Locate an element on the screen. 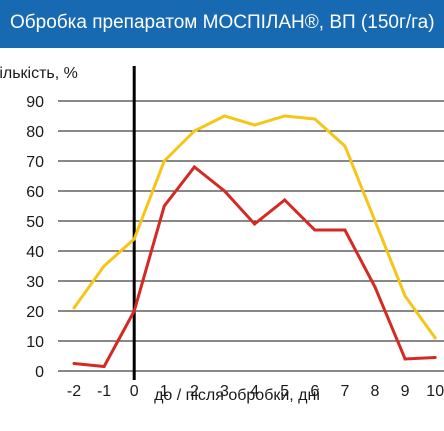 The image size is (444, 431). y-axis-title: Кількість, % is located at coordinates (39, 73).